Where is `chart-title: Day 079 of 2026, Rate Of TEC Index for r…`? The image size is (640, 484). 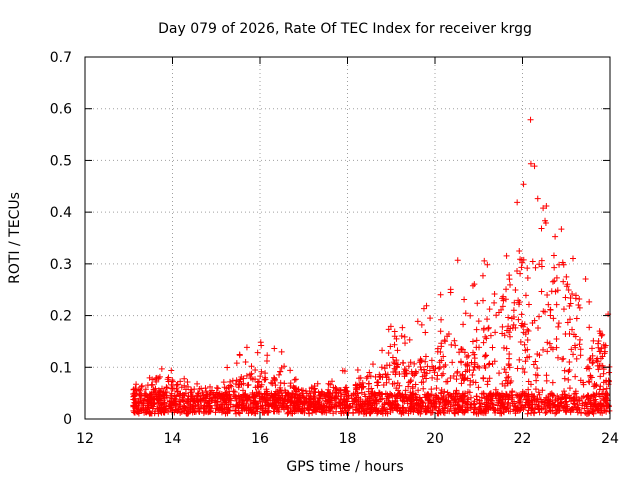
chart-title: Day 079 of 2026, Rate Of TEC Index for r… is located at coordinates (345, 29).